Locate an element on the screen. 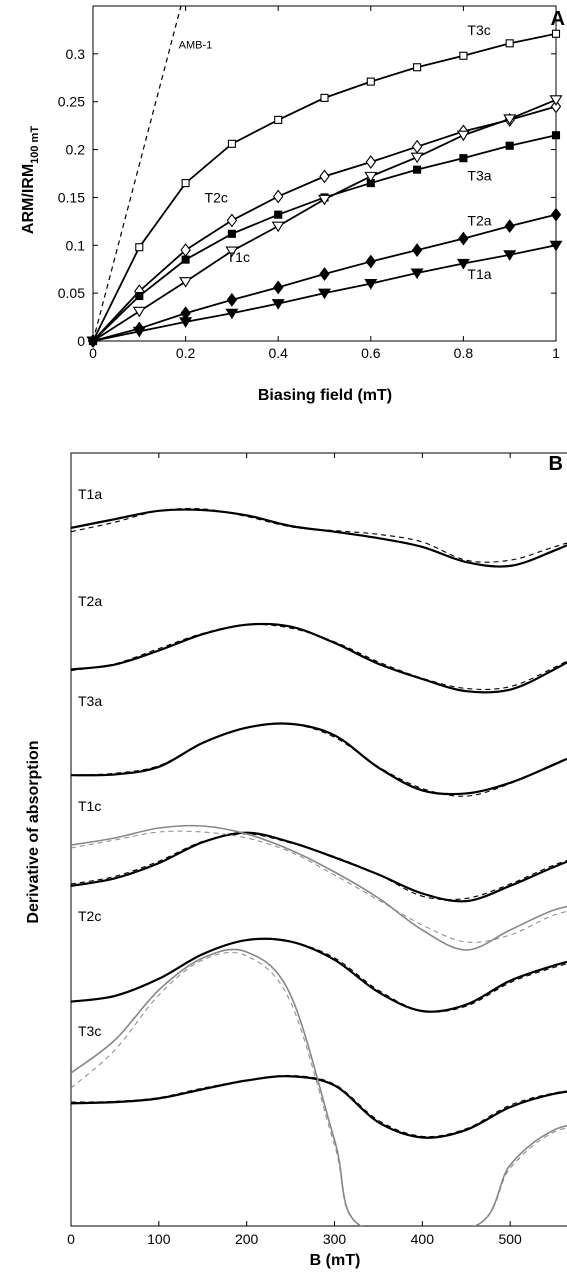  series-line is located at coordinates (324, 238).